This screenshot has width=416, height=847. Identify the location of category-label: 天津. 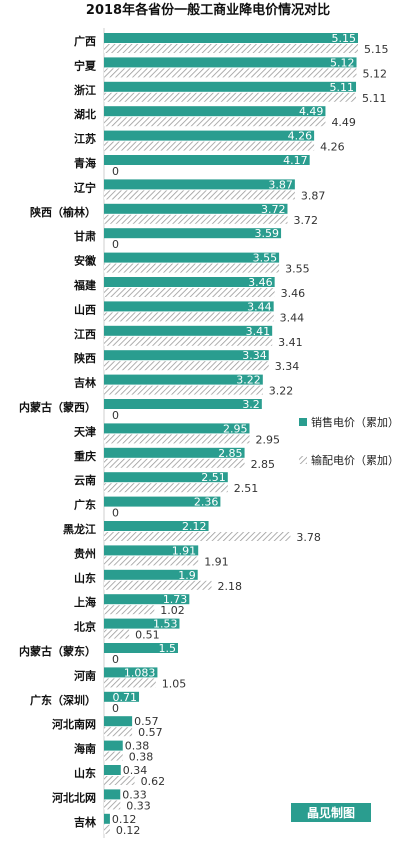
(85, 431).